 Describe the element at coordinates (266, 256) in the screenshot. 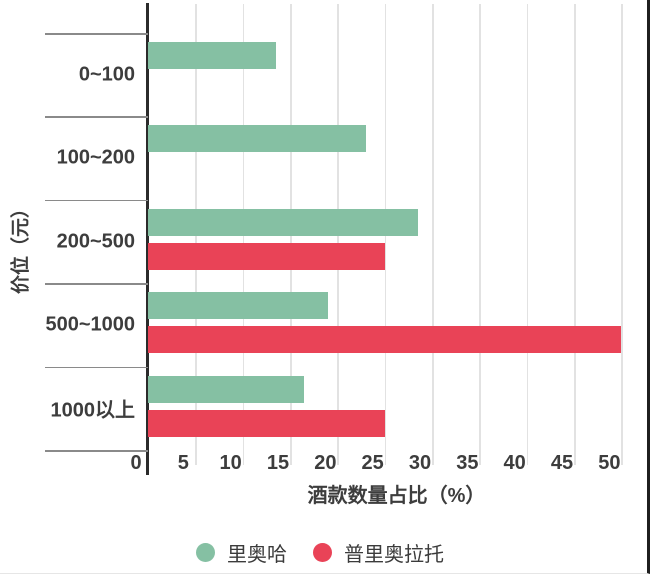

I see `bar-普里奥拉托-200~500` at that location.